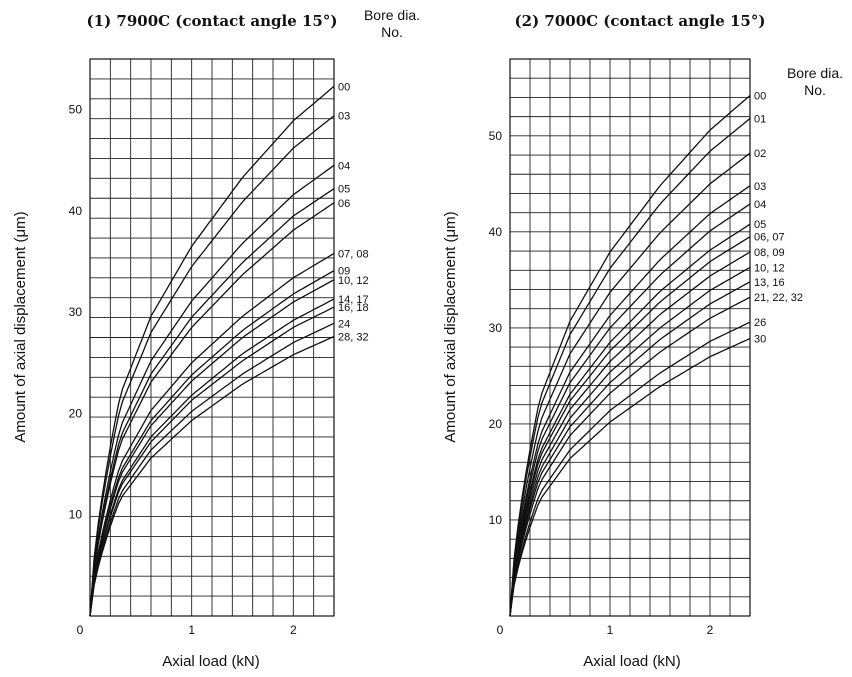 The height and width of the screenshot is (677, 852). I want to click on series-label: 01, so click(760, 120).